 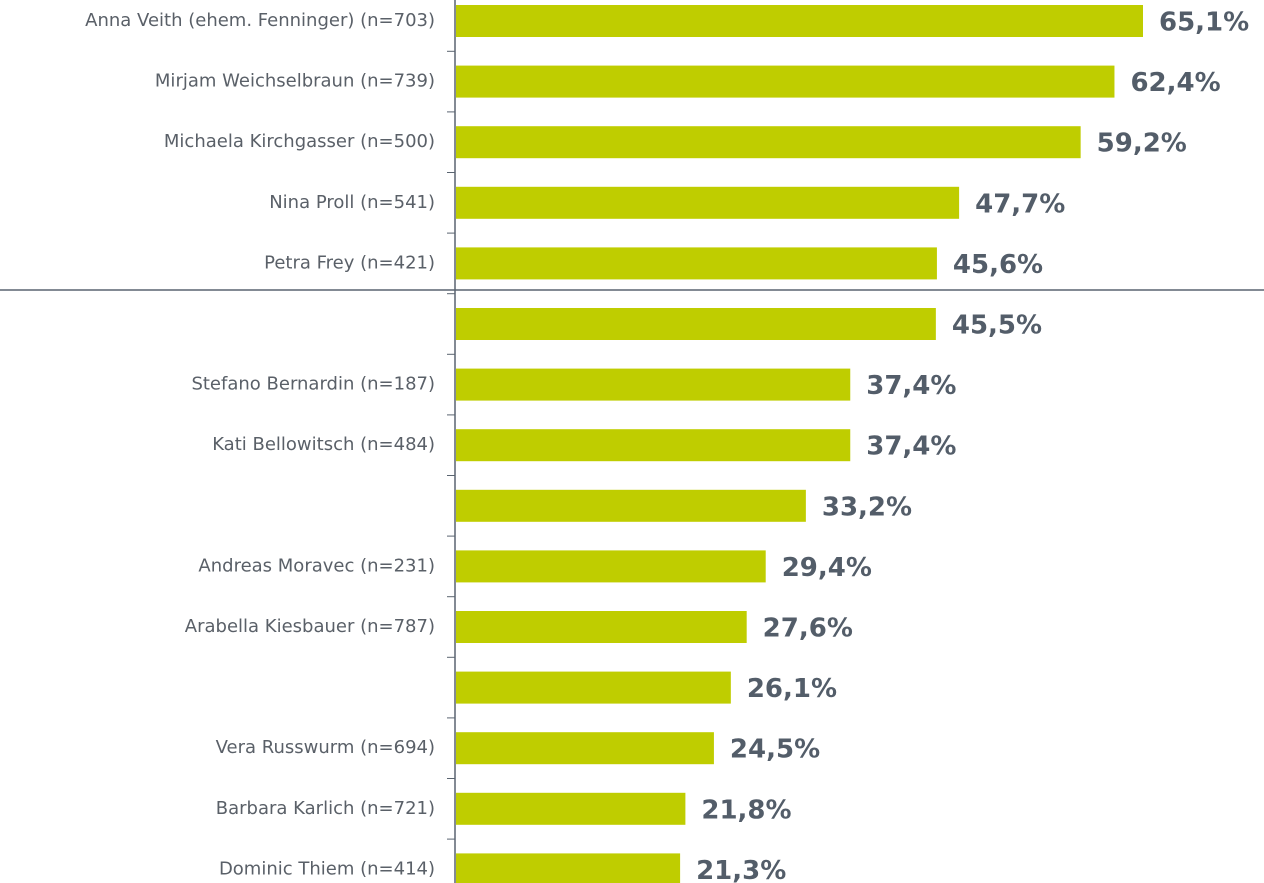 I want to click on value-label: 26,1%, so click(x=792, y=689).